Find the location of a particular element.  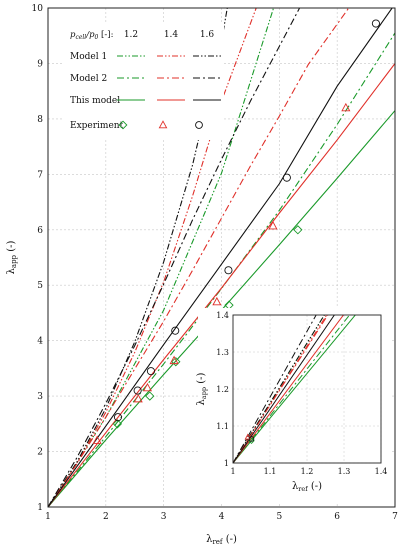

legend-label-model-2: Model 2 is located at coordinates (88, 79).